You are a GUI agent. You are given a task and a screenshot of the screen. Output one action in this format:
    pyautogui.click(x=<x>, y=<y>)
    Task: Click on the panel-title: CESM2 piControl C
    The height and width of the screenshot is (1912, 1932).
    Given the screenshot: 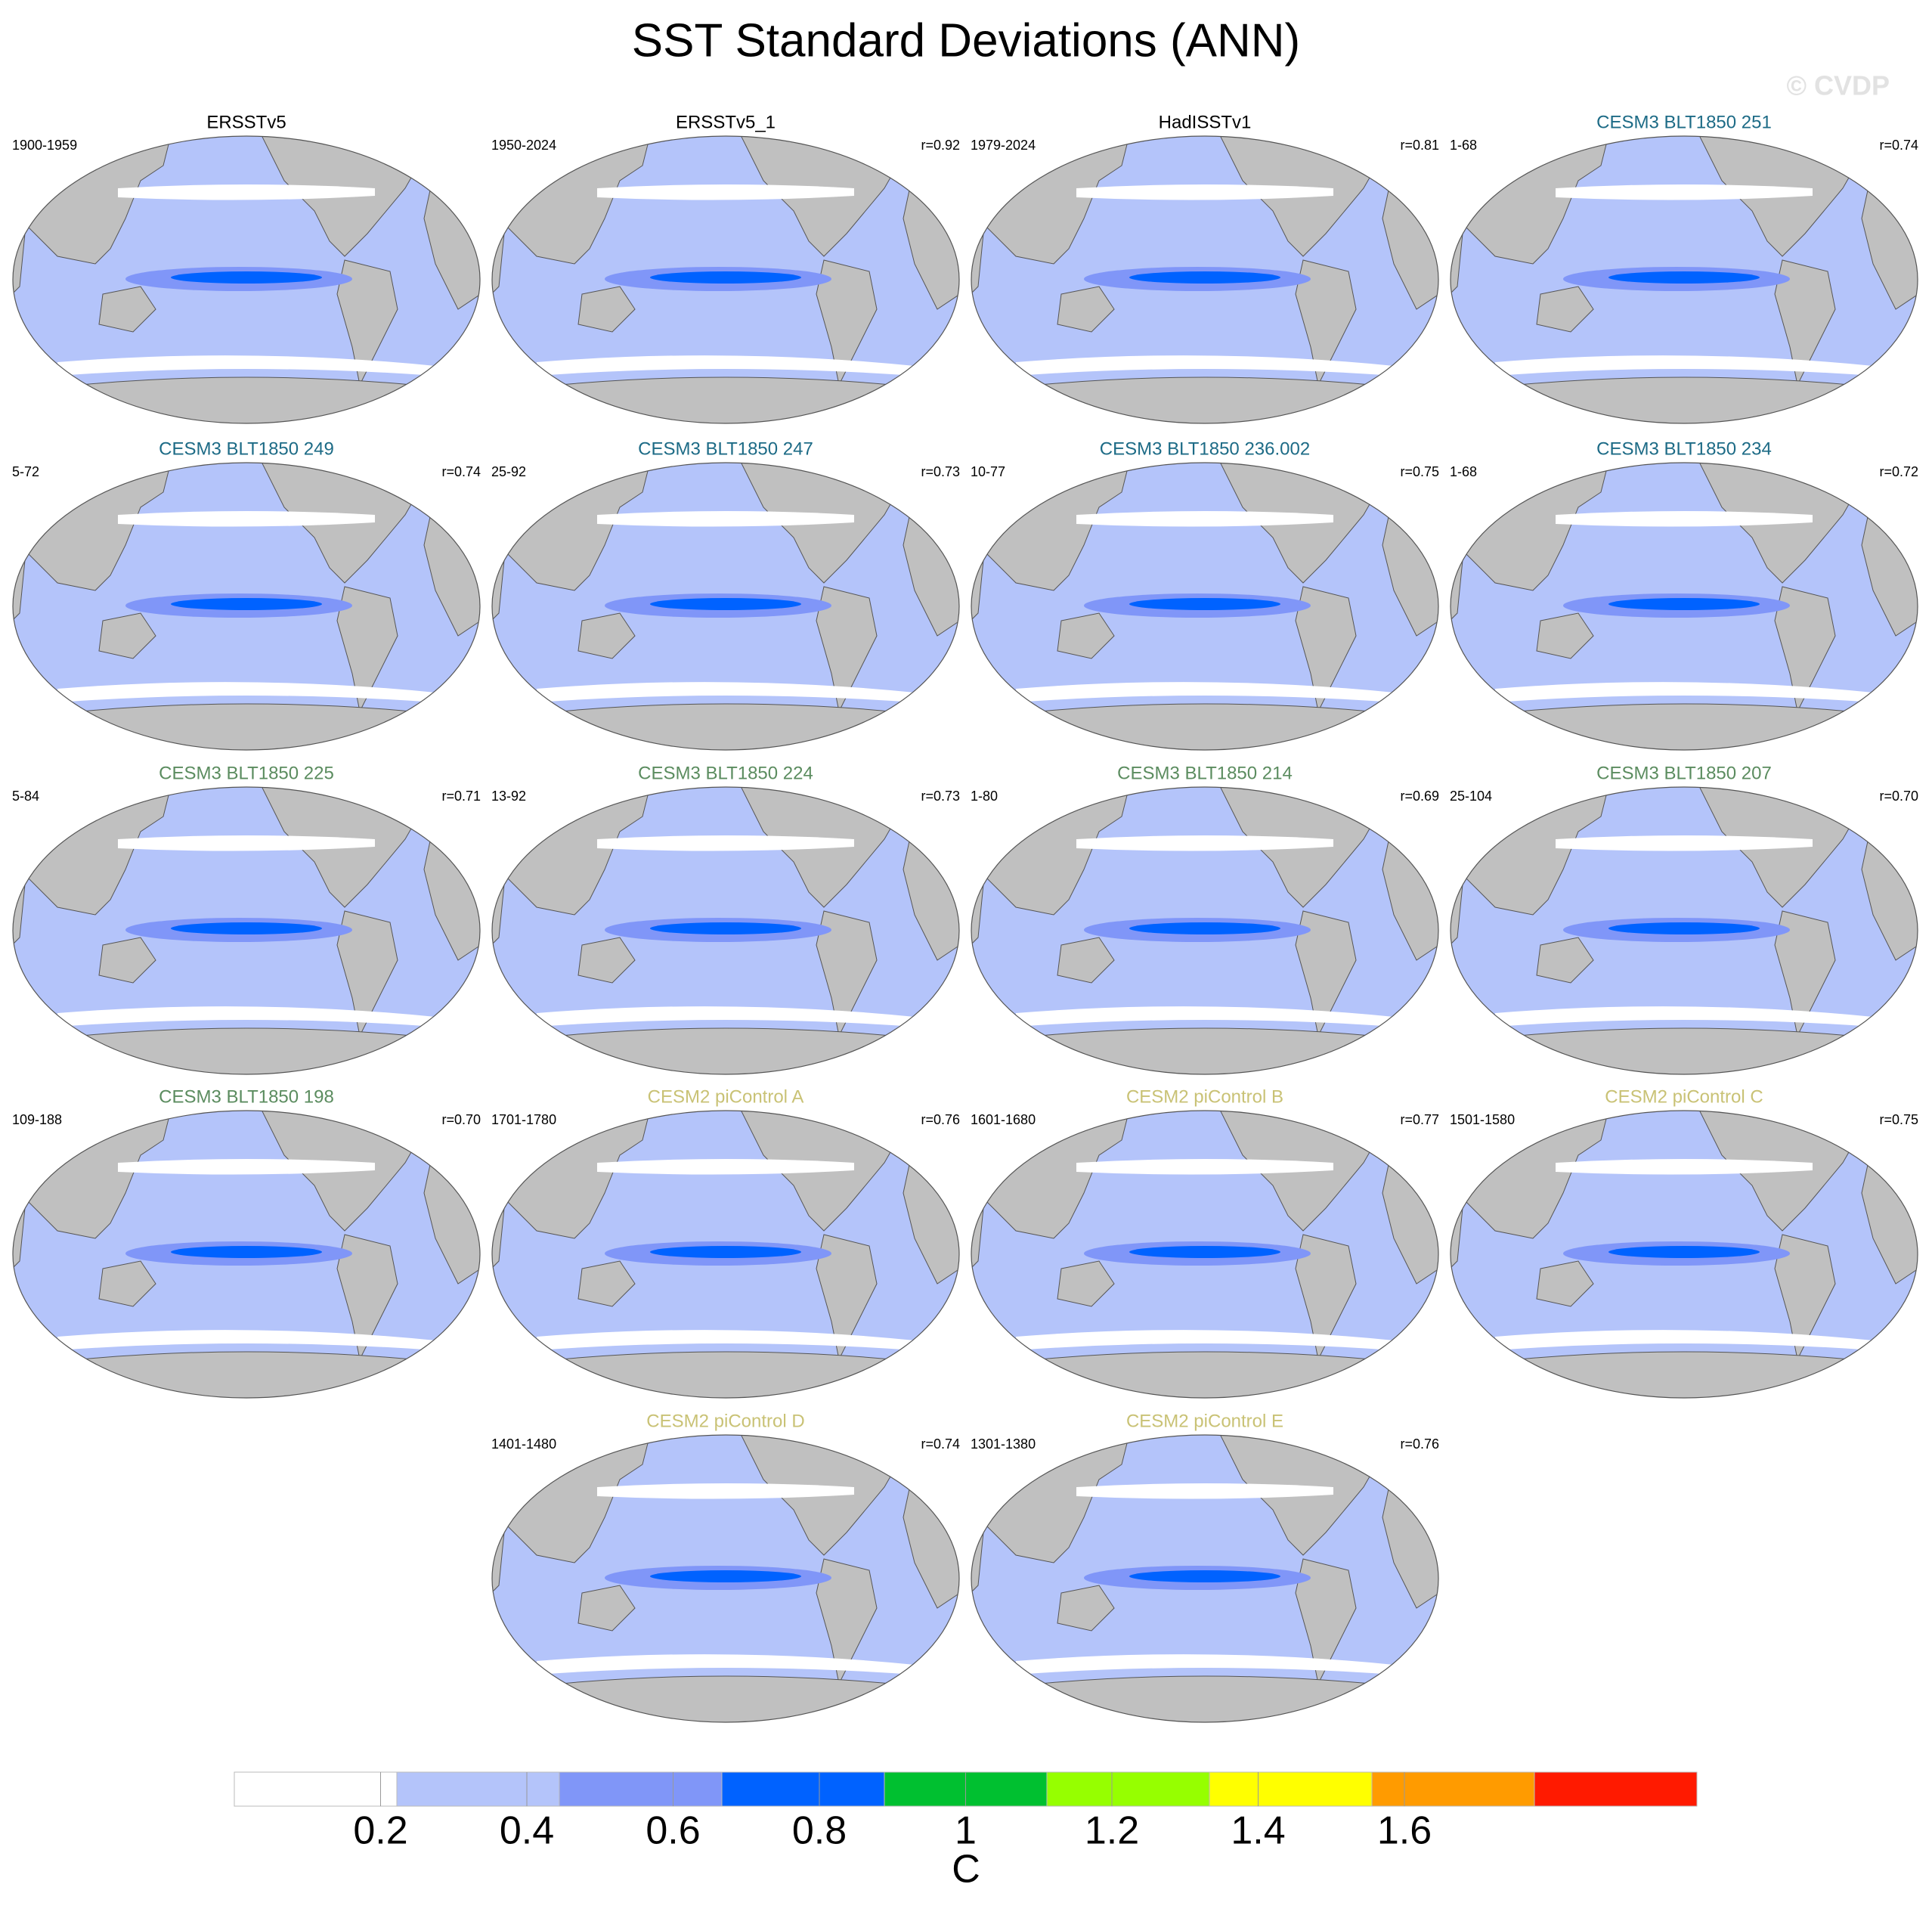 What is the action you would take?
    pyautogui.click(x=1684, y=1096)
    